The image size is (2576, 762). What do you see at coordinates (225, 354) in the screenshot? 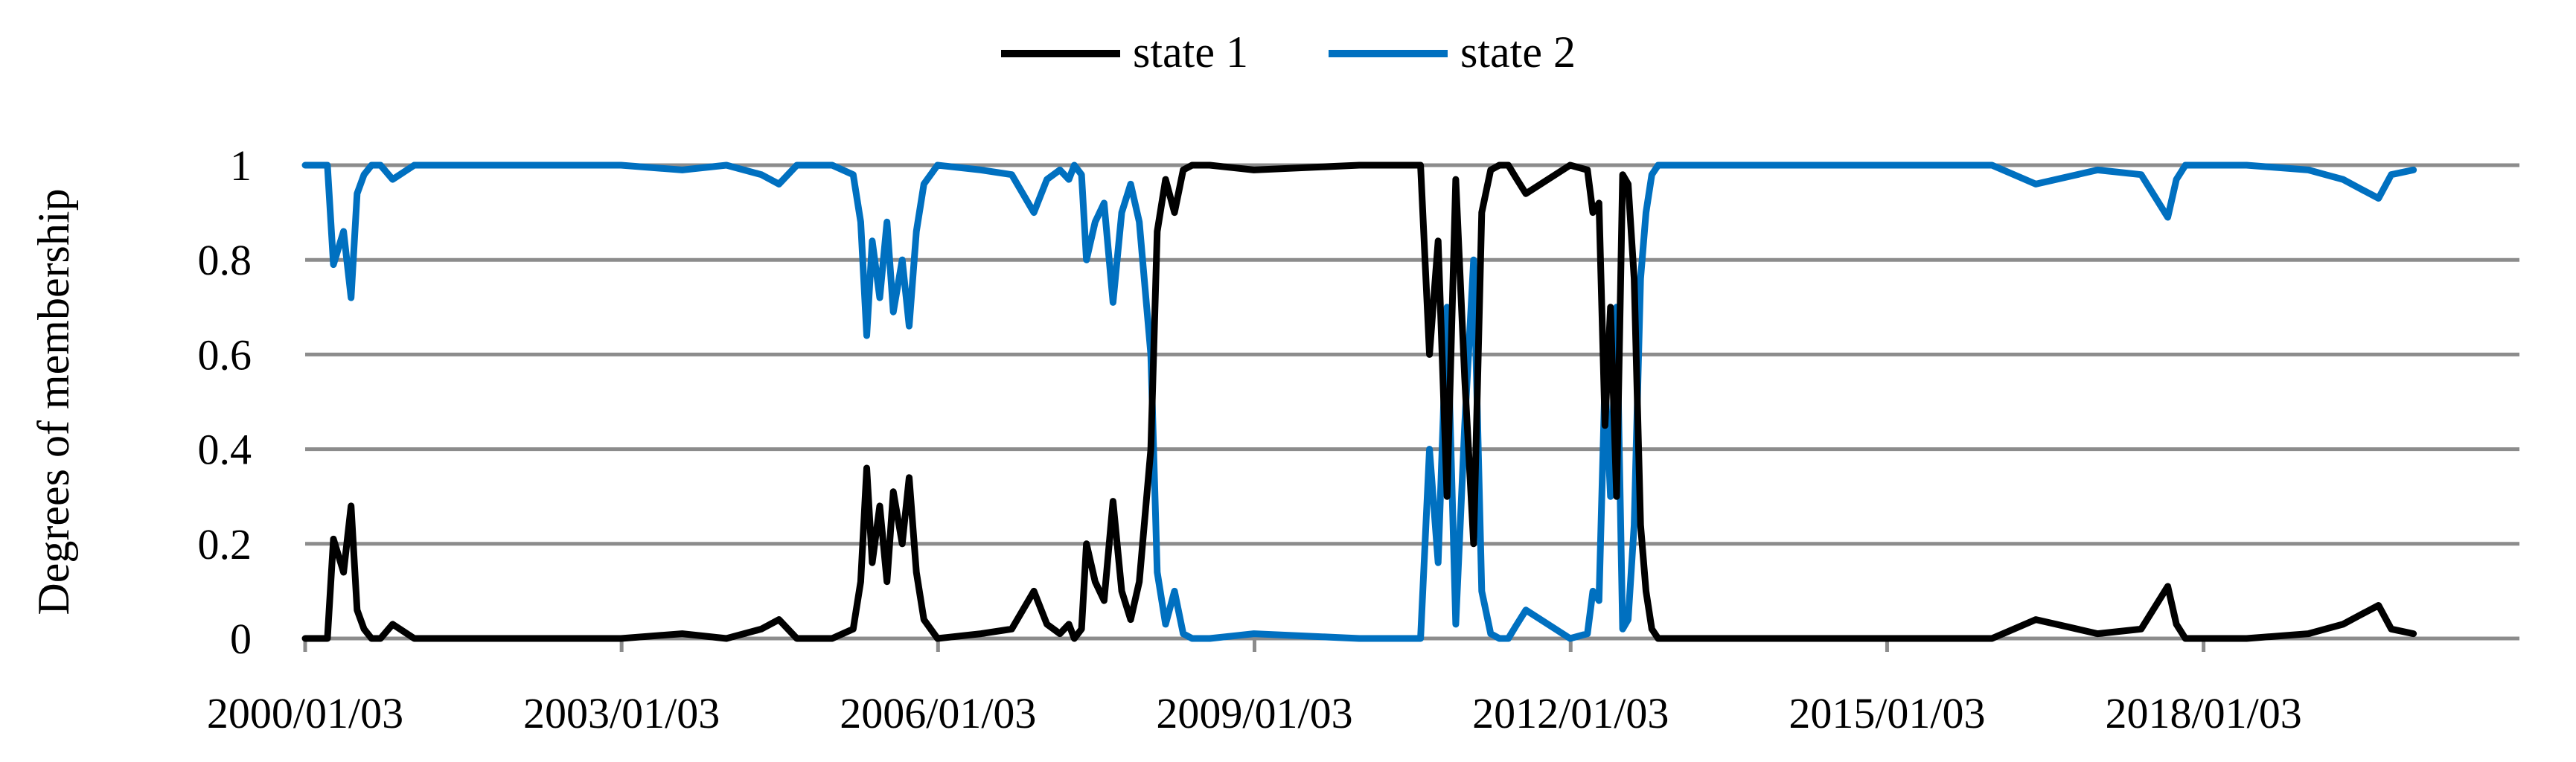
I see `y-tick-label: 0.6` at bounding box center [225, 354].